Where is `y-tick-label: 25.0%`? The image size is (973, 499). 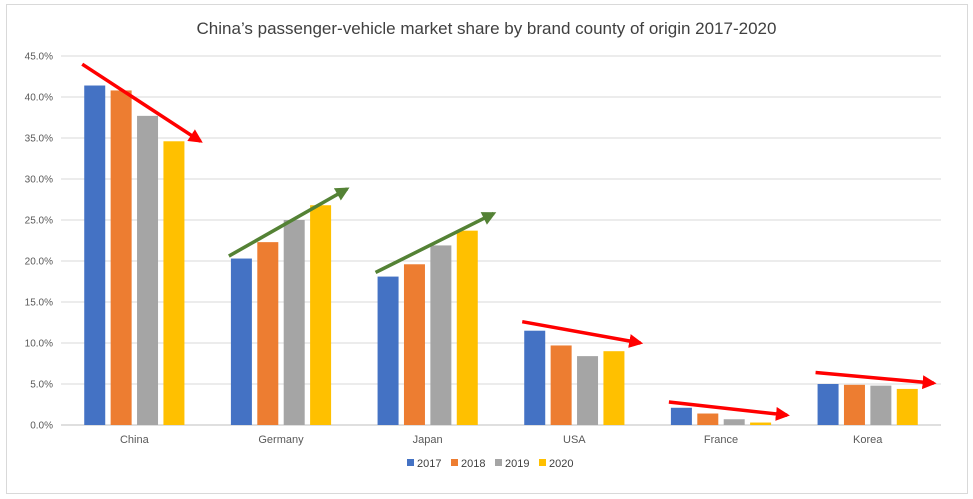
y-tick-label: 25.0% is located at coordinates (39, 221).